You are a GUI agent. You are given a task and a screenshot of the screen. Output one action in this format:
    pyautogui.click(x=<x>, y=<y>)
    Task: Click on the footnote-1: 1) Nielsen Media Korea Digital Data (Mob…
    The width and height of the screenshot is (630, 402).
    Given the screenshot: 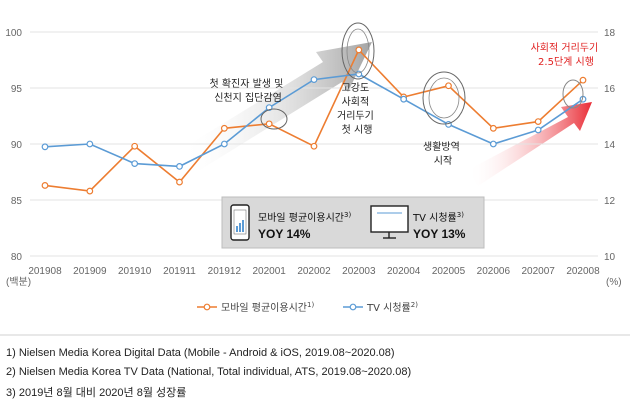 What is the action you would take?
    pyautogui.click(x=200, y=353)
    